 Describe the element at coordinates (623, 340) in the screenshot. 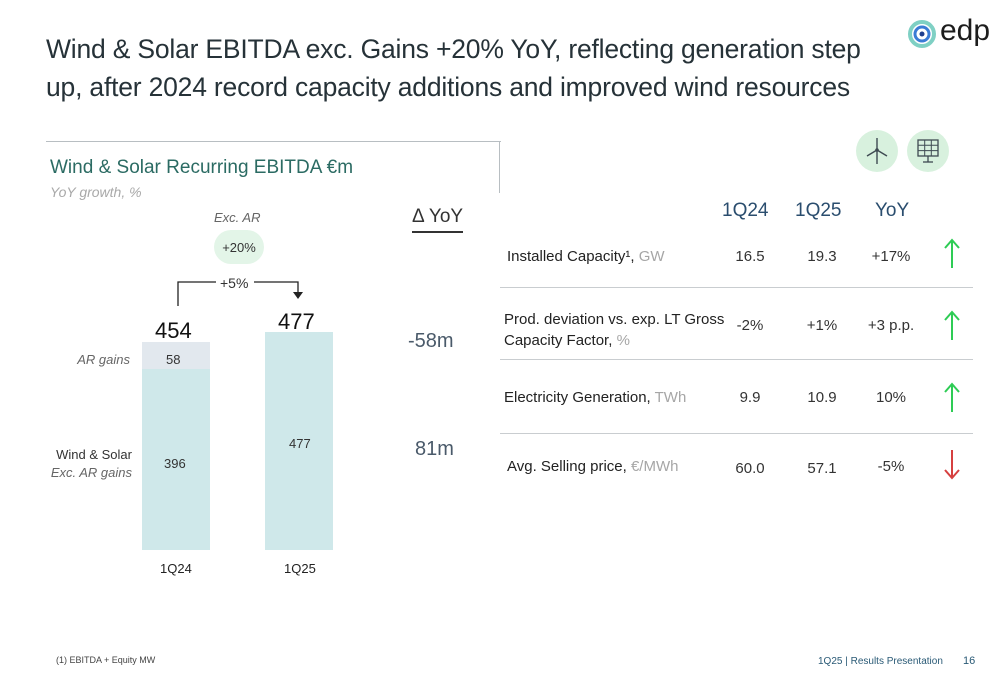

I see `kpi-unit-prod-deviation: %` at that location.